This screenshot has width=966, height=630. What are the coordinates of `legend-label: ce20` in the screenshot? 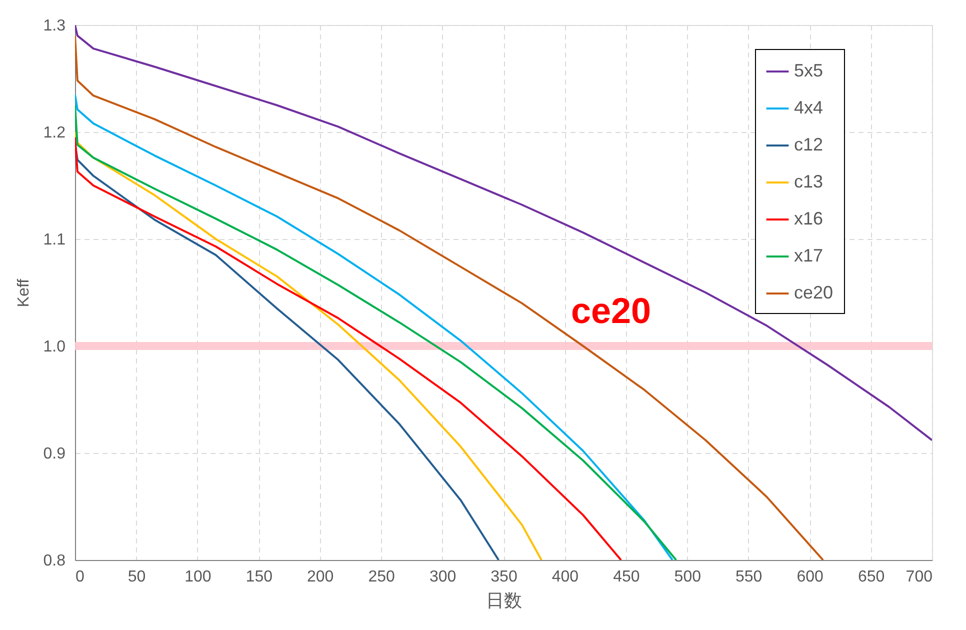 It's located at (814, 292).